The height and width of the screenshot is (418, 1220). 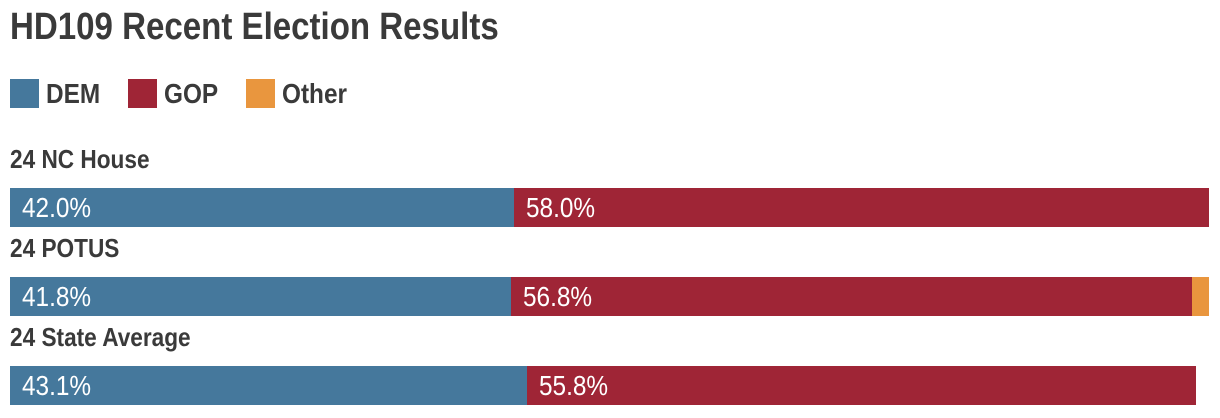 I want to click on chart-title: HD109 Recent Election Results, so click(x=610, y=24).